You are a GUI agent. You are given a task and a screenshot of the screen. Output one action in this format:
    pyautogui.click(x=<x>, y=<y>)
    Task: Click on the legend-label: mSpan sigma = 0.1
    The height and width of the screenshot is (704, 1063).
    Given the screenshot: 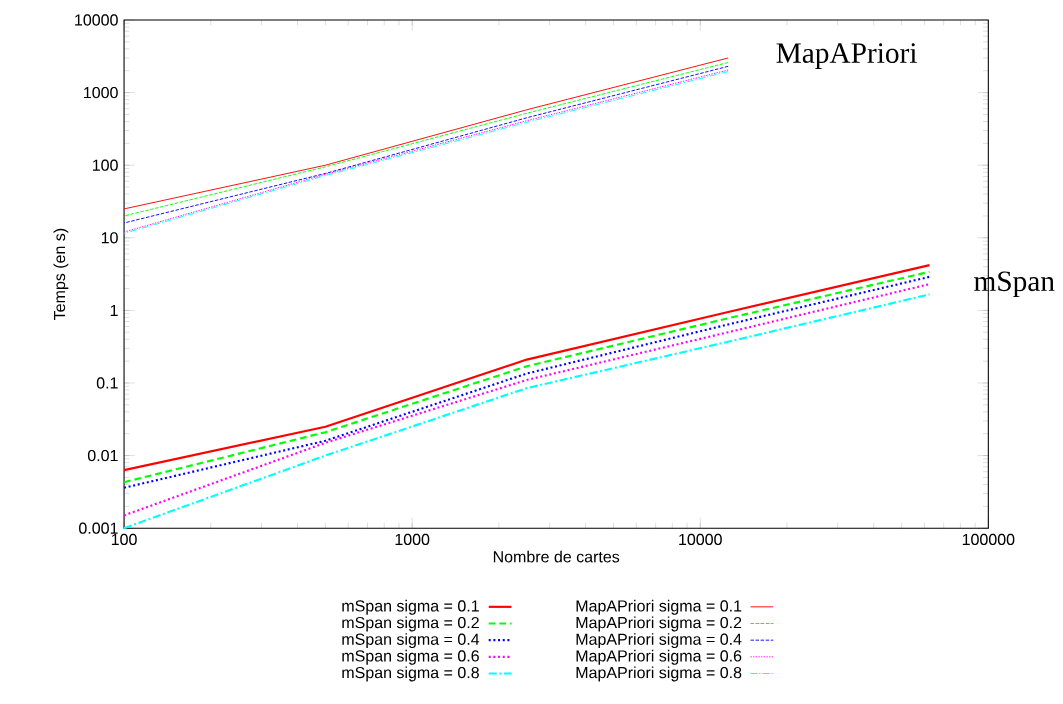 What is the action you would take?
    pyautogui.click(x=410, y=607)
    